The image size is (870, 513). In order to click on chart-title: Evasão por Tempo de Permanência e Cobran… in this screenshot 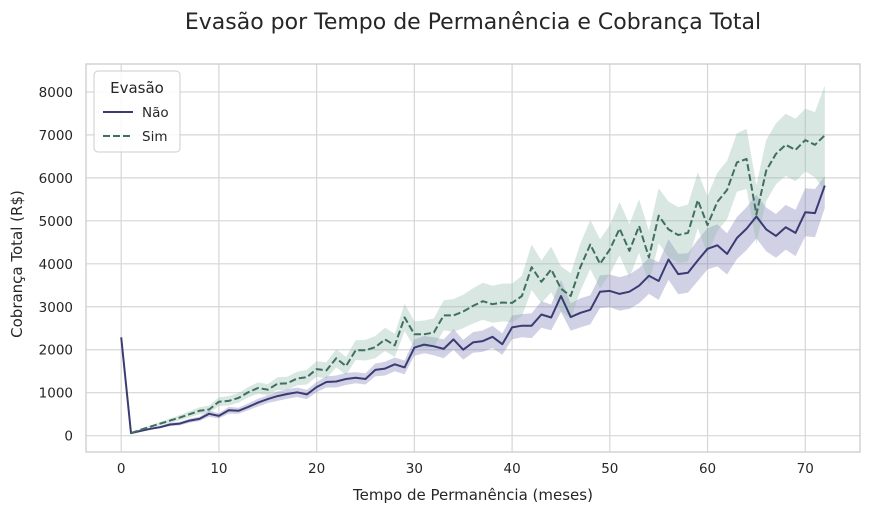, I will do `click(473, 22)`.